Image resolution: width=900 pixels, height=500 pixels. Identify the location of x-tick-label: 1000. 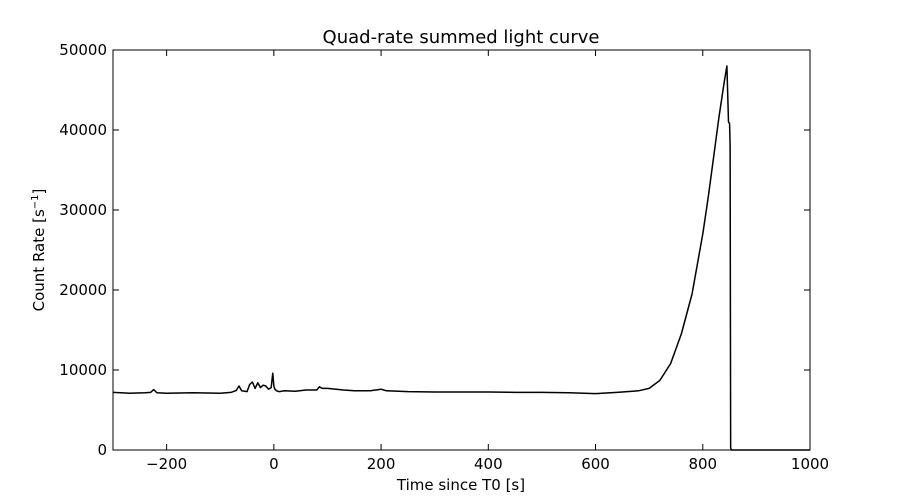
(810, 464).